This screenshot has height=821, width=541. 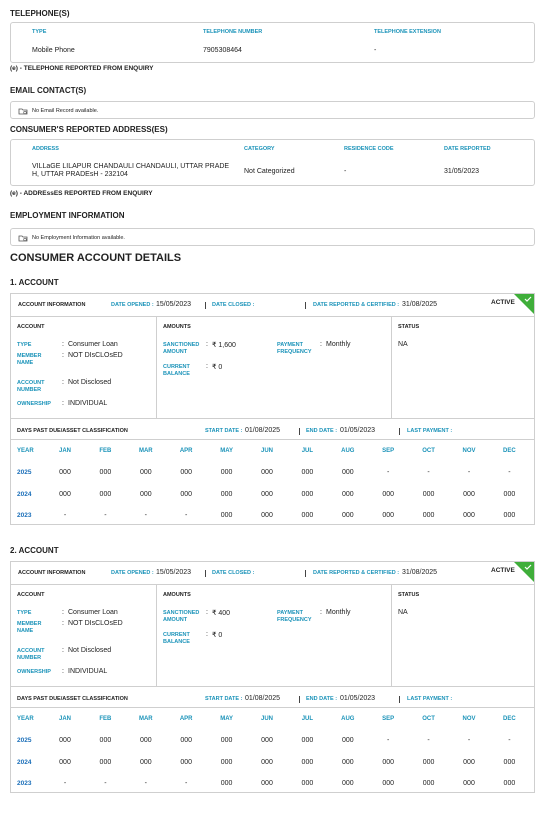 I want to click on date-label: START DATE :, so click(x=224, y=431).